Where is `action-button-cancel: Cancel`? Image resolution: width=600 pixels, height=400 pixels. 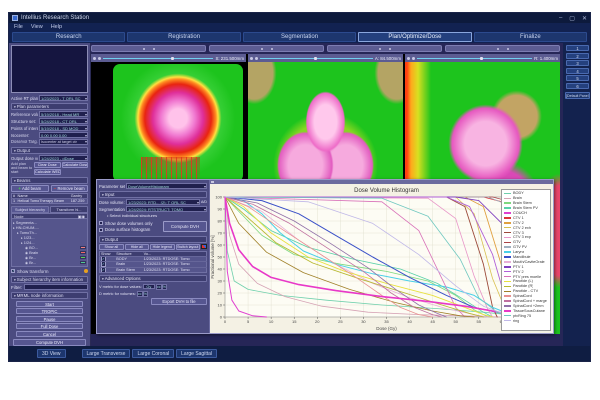 action-button-cancel: Cancel is located at coordinates (49, 333).